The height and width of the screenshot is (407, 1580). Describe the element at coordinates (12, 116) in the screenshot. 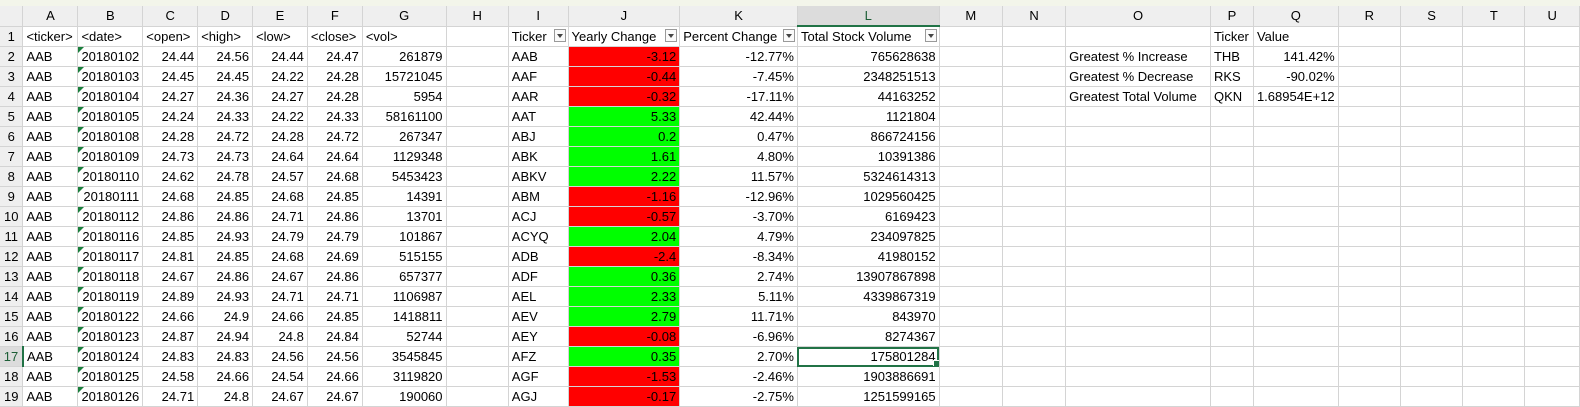

I see `row-header-5: 5` at that location.